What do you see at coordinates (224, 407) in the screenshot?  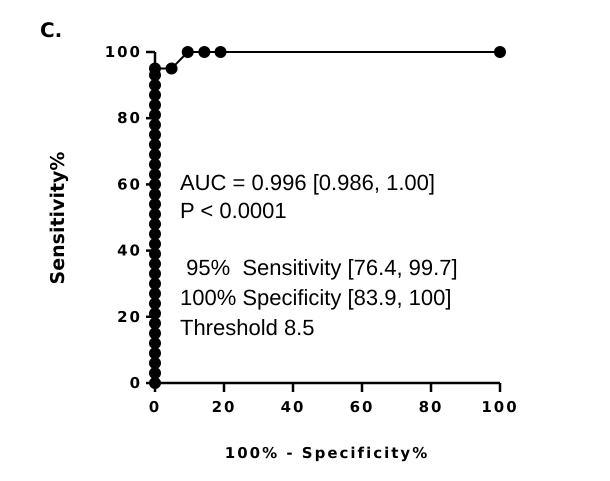 I see `x-tick-label: 20` at bounding box center [224, 407].